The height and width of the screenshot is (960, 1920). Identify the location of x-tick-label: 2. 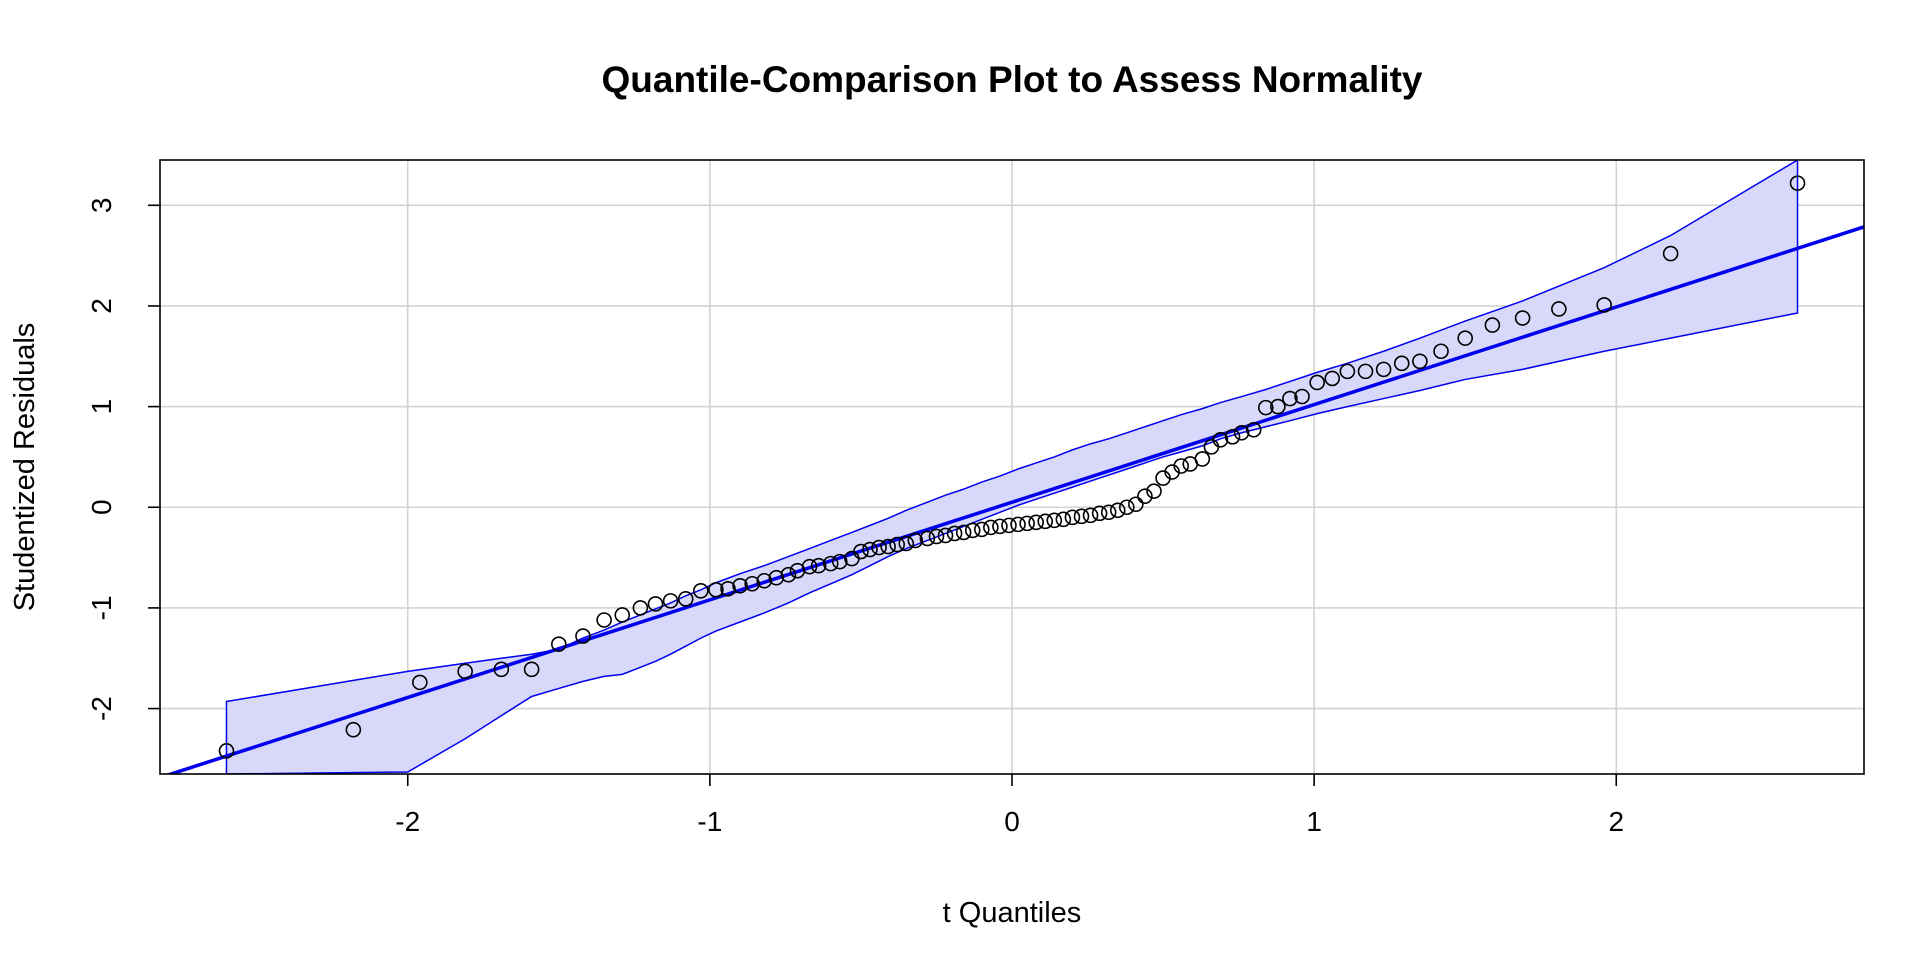
(1616, 821).